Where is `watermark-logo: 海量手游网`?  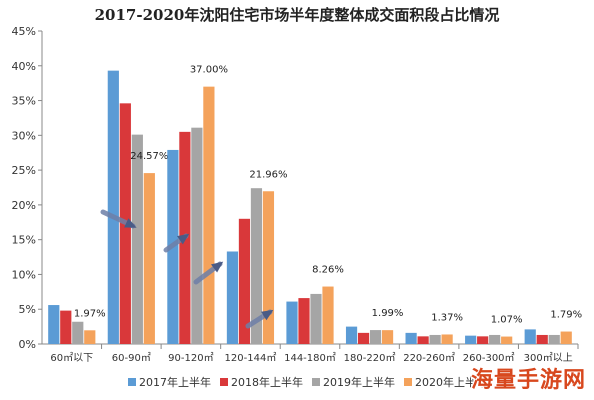
watermark-logo: 海量手游网 is located at coordinates (528, 380).